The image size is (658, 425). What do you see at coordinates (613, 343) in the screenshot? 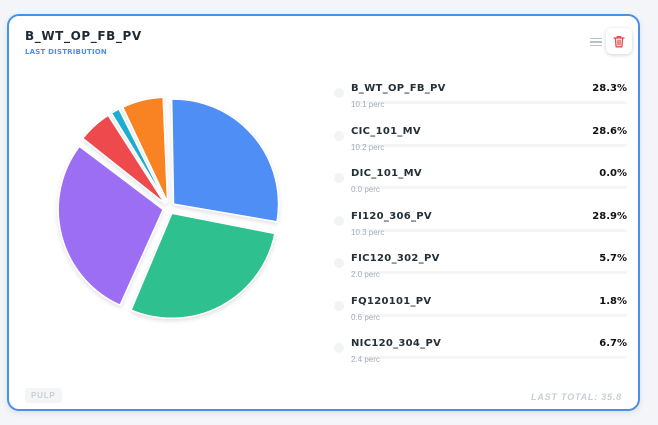
I see `legend-item-percent: 6.7%` at bounding box center [613, 343].